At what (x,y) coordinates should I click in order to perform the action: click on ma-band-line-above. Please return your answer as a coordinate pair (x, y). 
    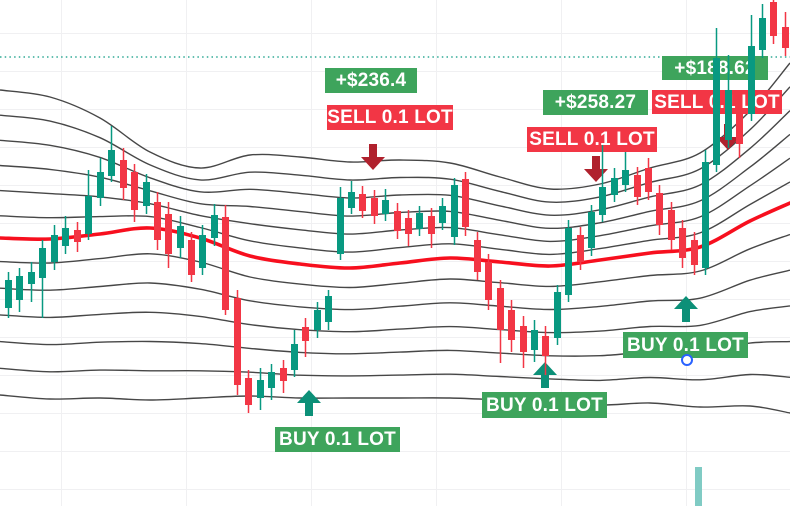
    Looking at the image, I should click on (395, 218).